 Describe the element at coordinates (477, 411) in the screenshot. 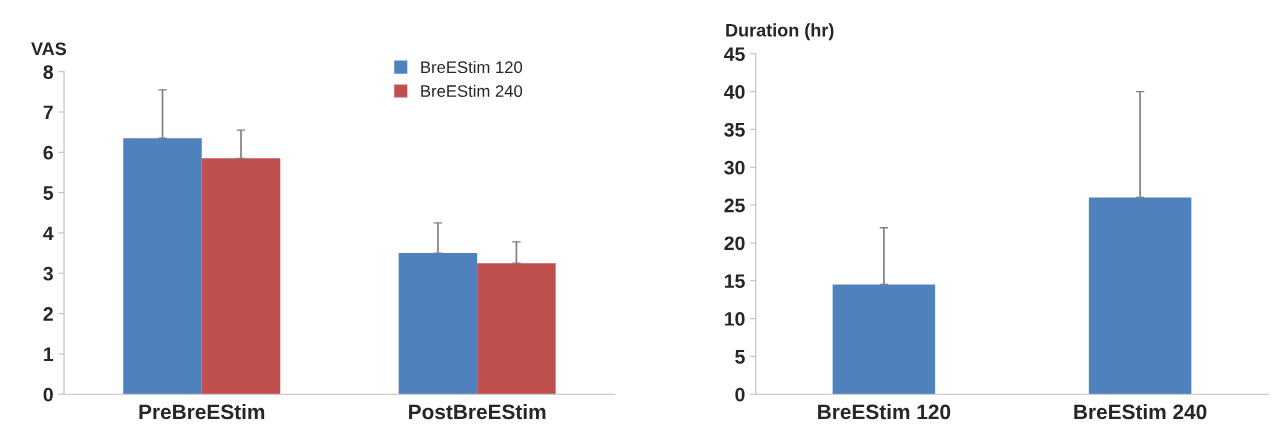

I see `x-tick-label: PostBreEStim` at that location.